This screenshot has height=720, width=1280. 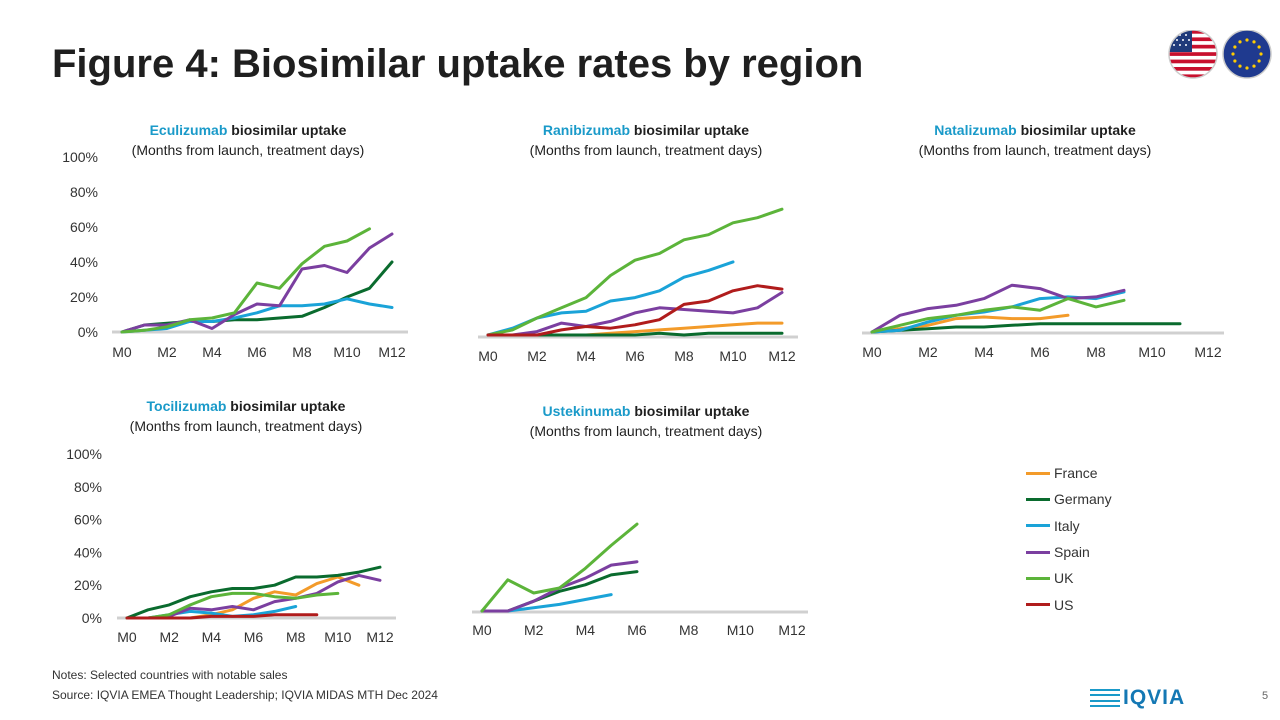 What do you see at coordinates (88, 487) in the screenshot?
I see `y-tick-label: 80%` at bounding box center [88, 487].